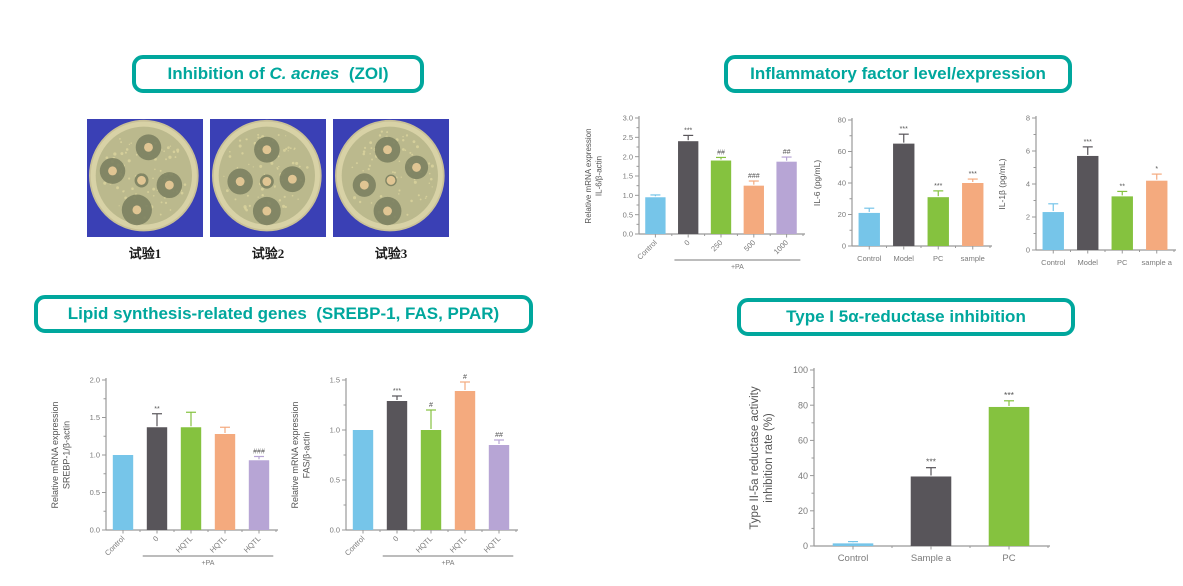 This screenshot has width=1183, height=586. Describe the element at coordinates (716, 245) in the screenshot. I see `svg-text: 250` at that location.